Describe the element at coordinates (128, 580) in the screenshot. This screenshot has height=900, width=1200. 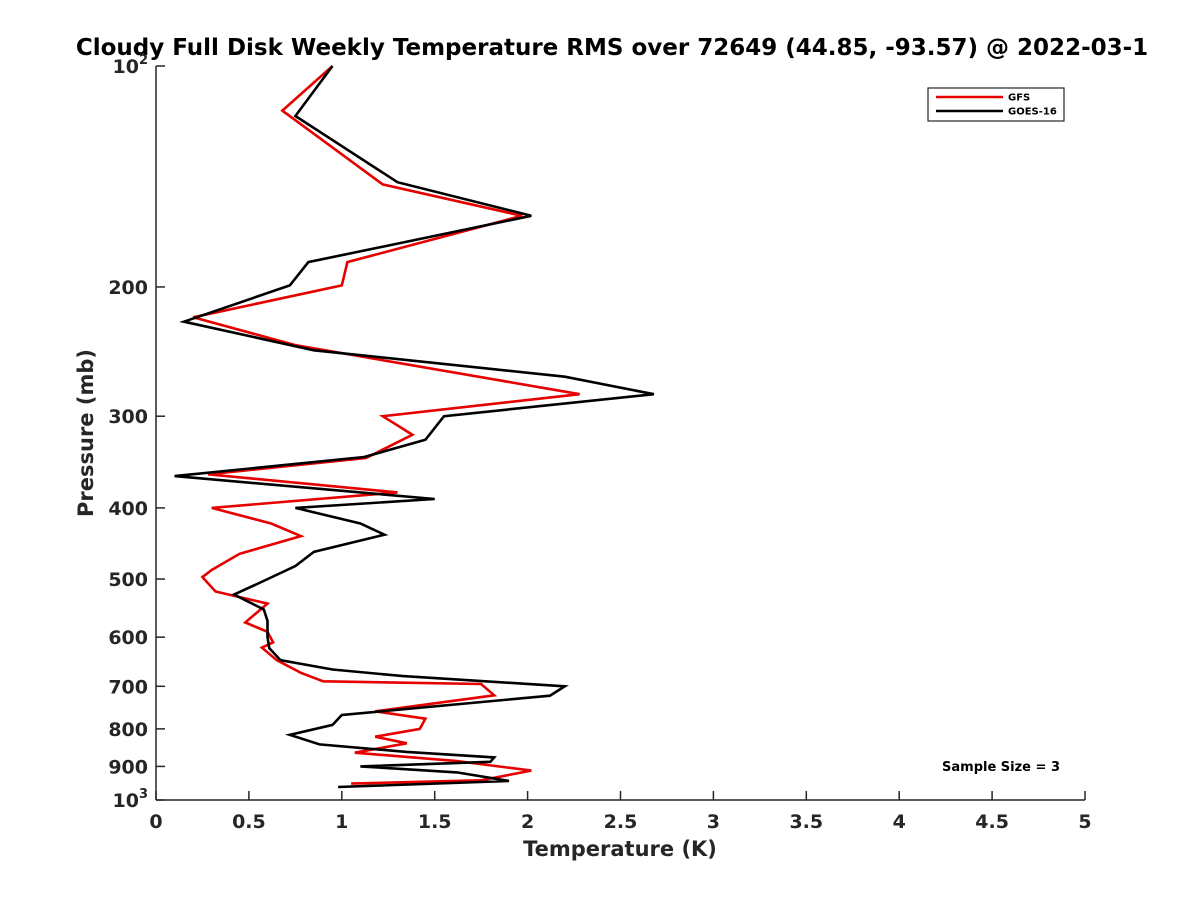
I see `y-tick-label: 500` at that location.